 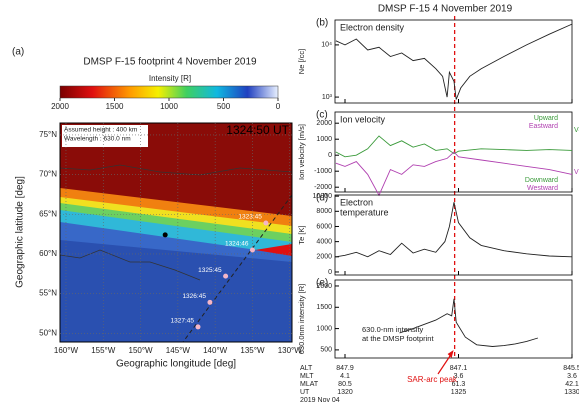 What do you see at coordinates (194, 296) in the screenshot?
I see `point-label: 1326:45` at bounding box center [194, 296].